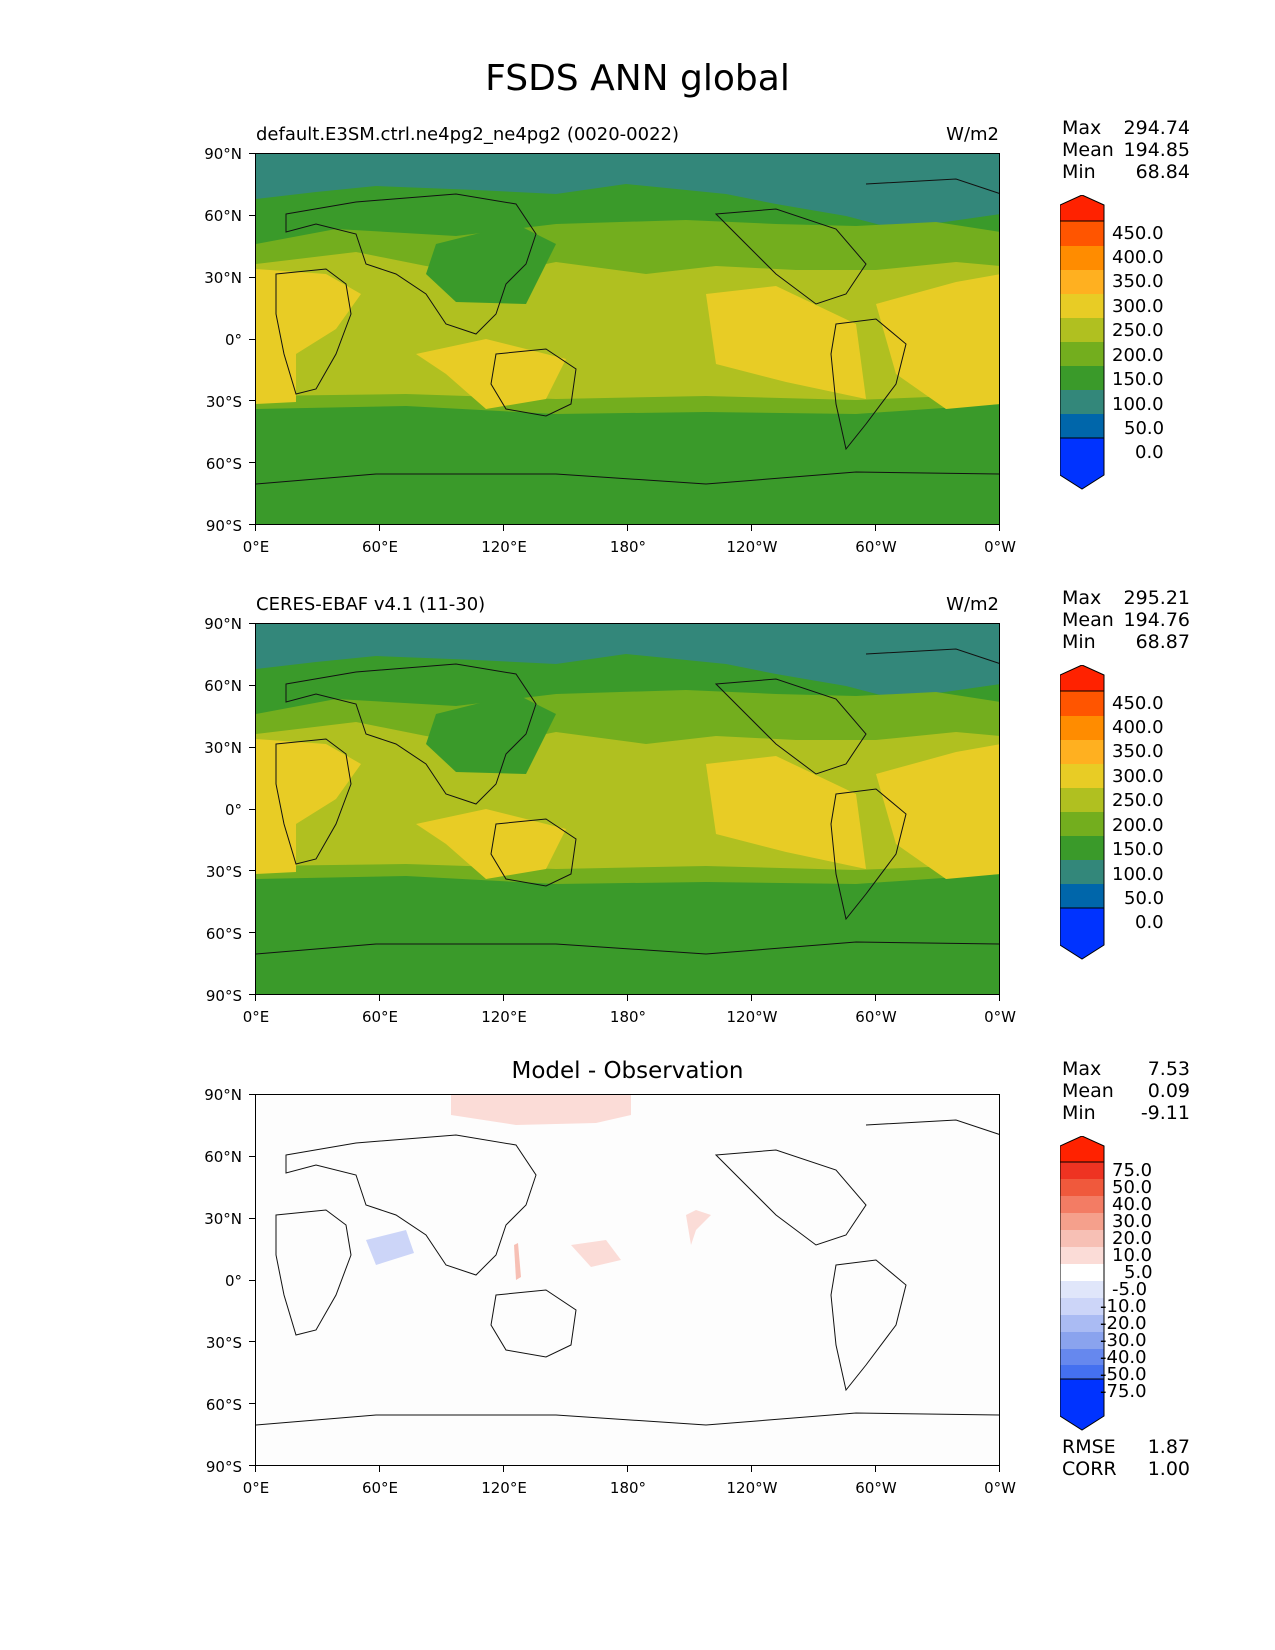 Image resolution: width=1275 pixels, height=1650 pixels. I want to click on colorbar-label: 10.0, so click(1132, 1255).